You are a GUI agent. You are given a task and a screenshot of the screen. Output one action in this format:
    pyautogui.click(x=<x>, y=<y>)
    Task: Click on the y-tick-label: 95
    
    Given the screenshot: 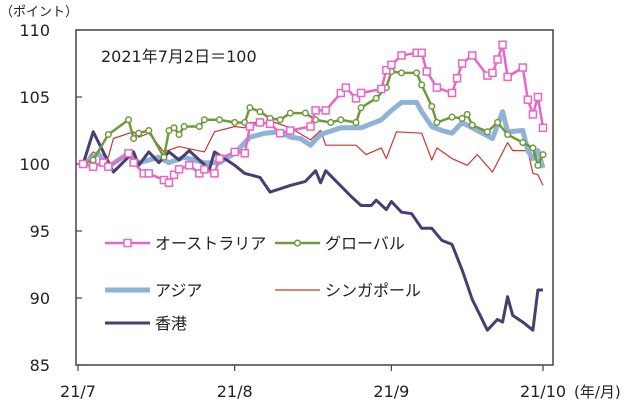 What is the action you would take?
    pyautogui.click(x=40, y=231)
    